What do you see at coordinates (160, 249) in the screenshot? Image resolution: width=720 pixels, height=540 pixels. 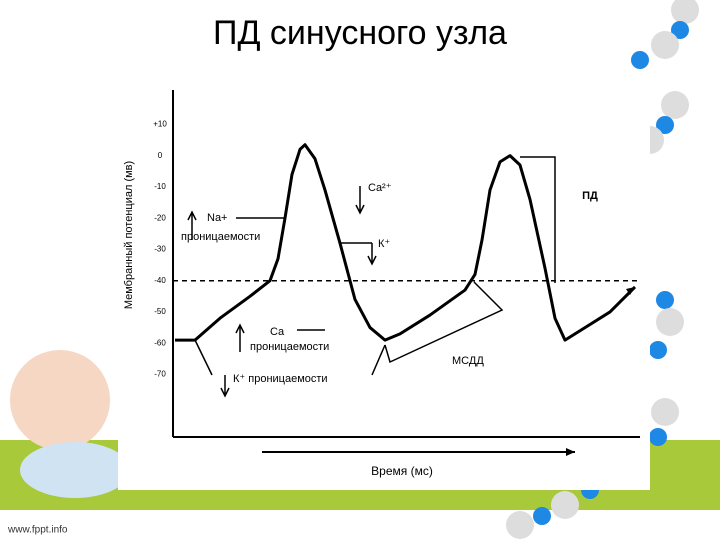 I see `y-tick-label: -30` at bounding box center [160, 249].